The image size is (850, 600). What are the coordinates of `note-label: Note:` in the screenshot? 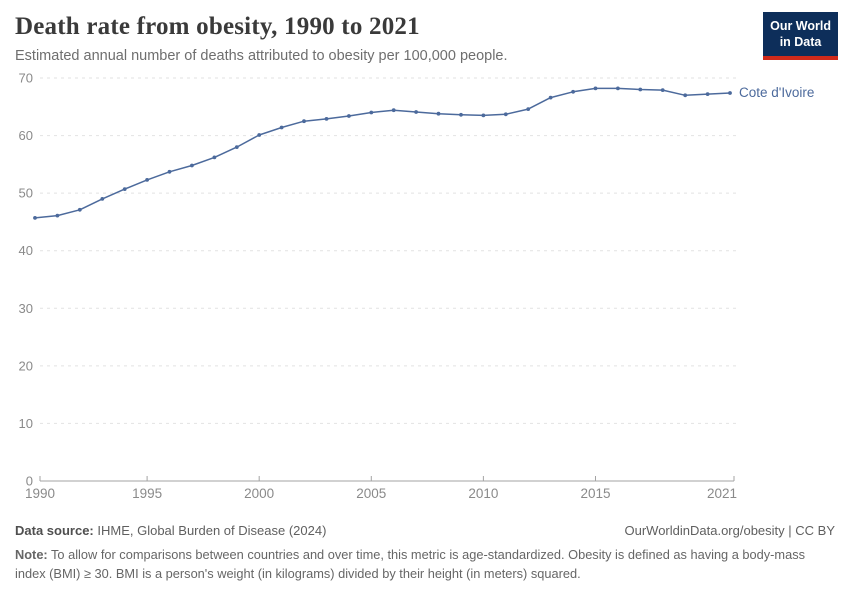 It's located at (31, 554).